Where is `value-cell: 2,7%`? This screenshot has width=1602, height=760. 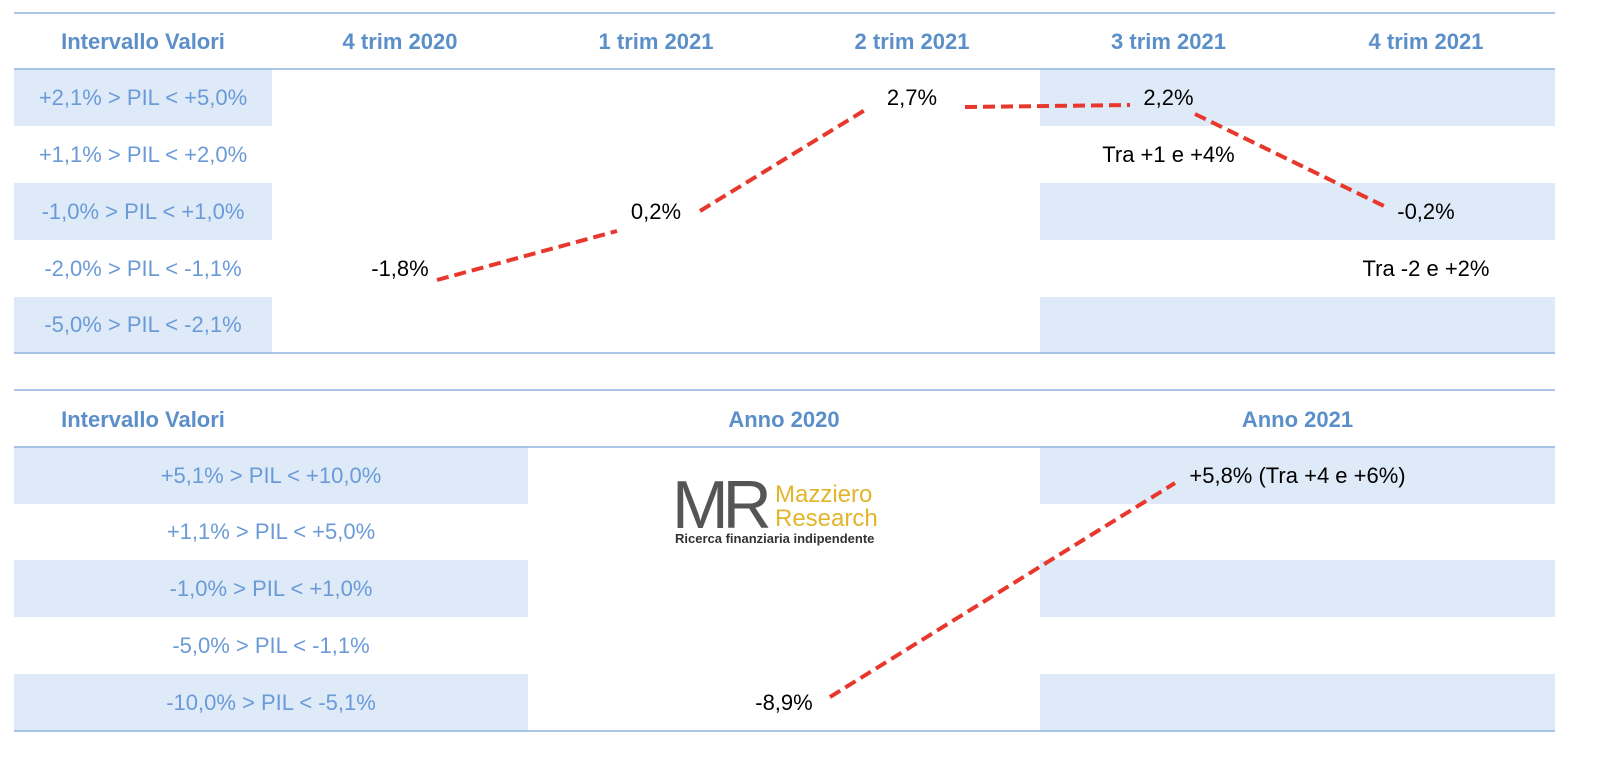
value-cell: 2,7% is located at coordinates (912, 97).